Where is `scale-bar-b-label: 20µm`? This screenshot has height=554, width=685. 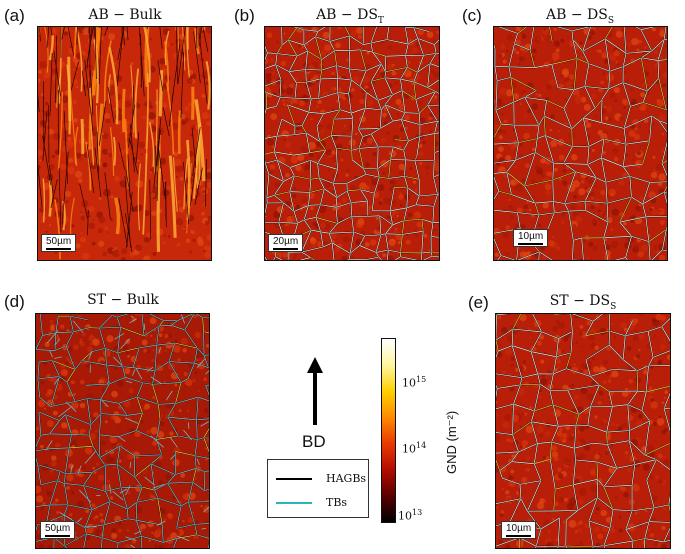
scale-bar-b-label: 20µm is located at coordinates (286, 241).